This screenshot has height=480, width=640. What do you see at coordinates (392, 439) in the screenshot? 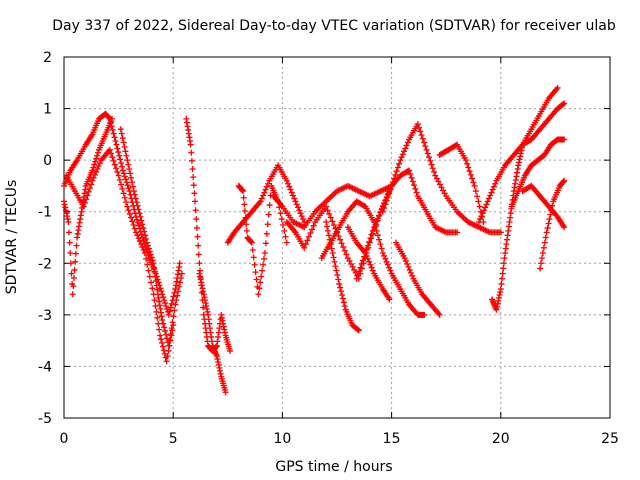
I see `x-tick-label: 15` at bounding box center [392, 439].